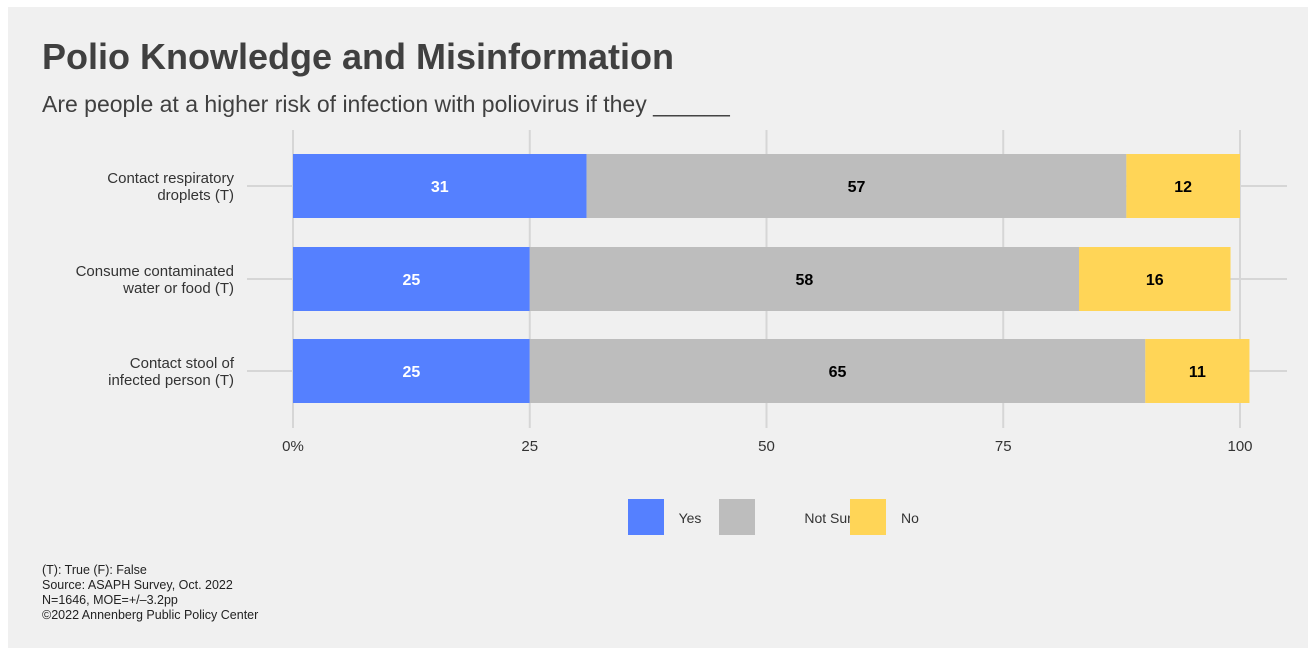 This screenshot has width=1316, height=656. I want to click on data-label: 16, so click(1155, 280).